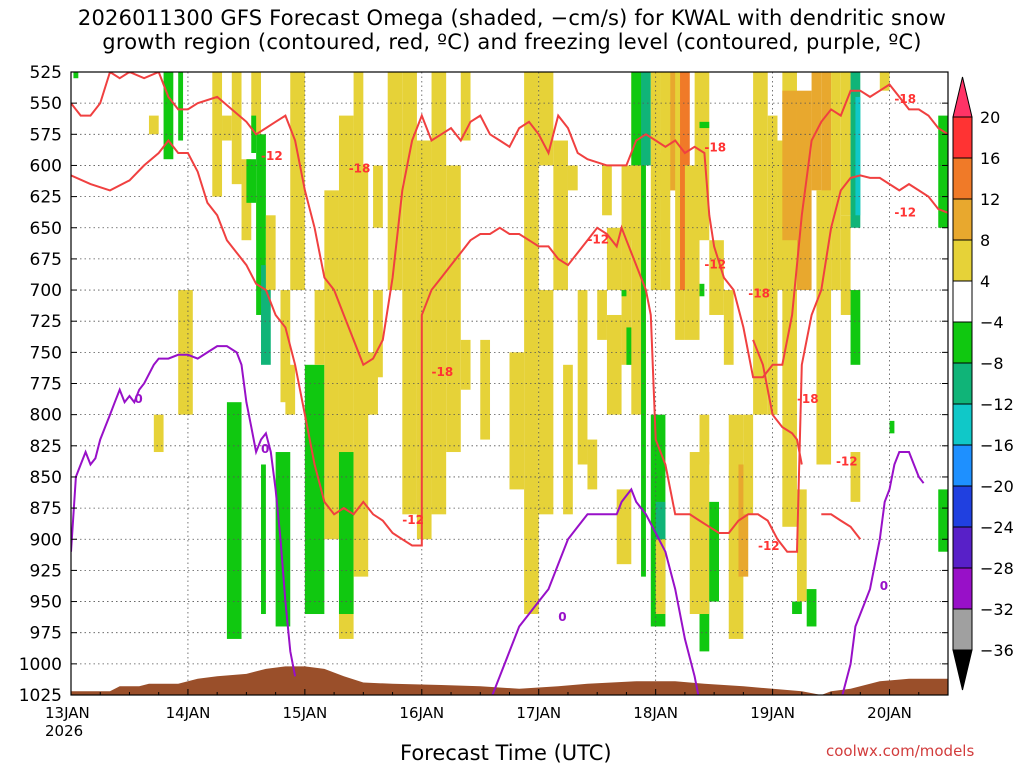 This screenshot has width=1024, height=768. Describe the element at coordinates (188, 713) in the screenshot. I see `x-tick-label: 14JAN` at that location.